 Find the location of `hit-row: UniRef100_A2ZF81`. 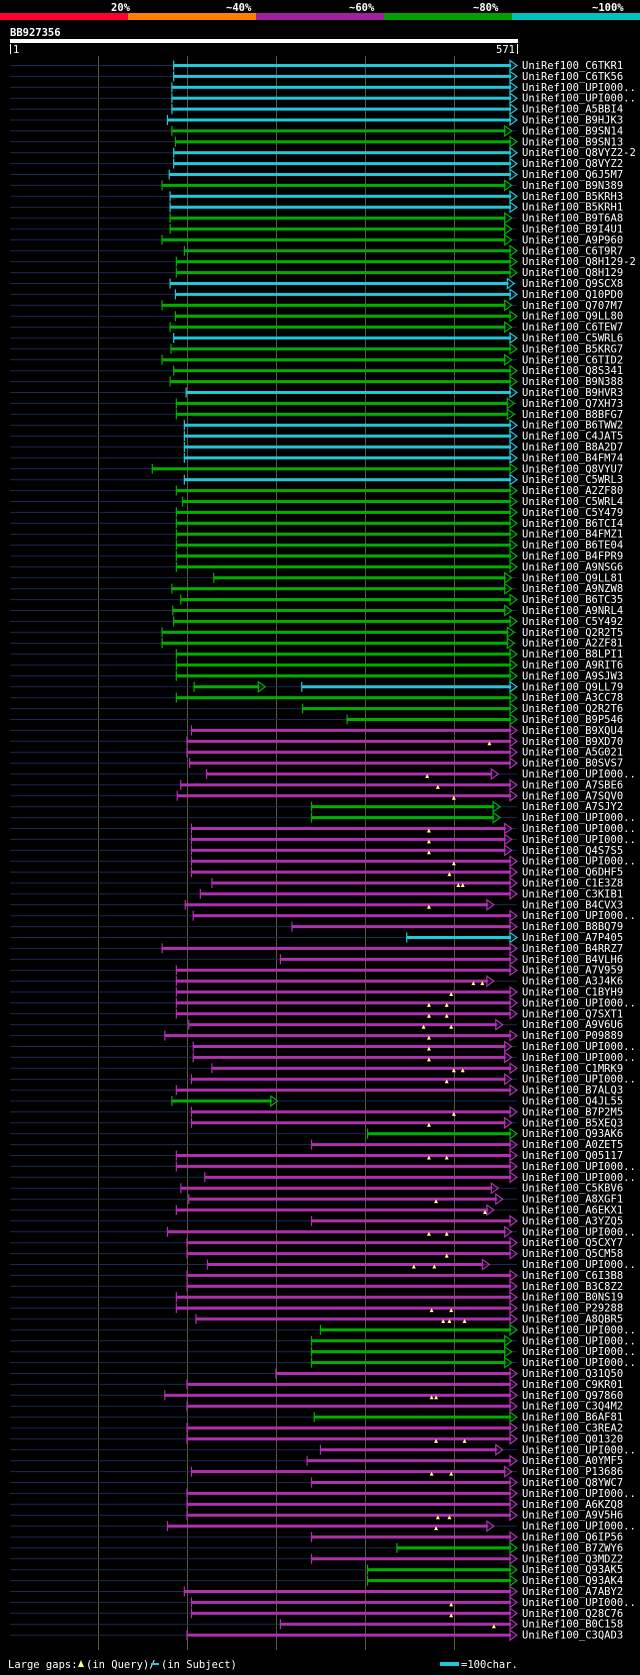

hit-row: UniRef100_A2ZF81 is located at coordinates (316, 643).